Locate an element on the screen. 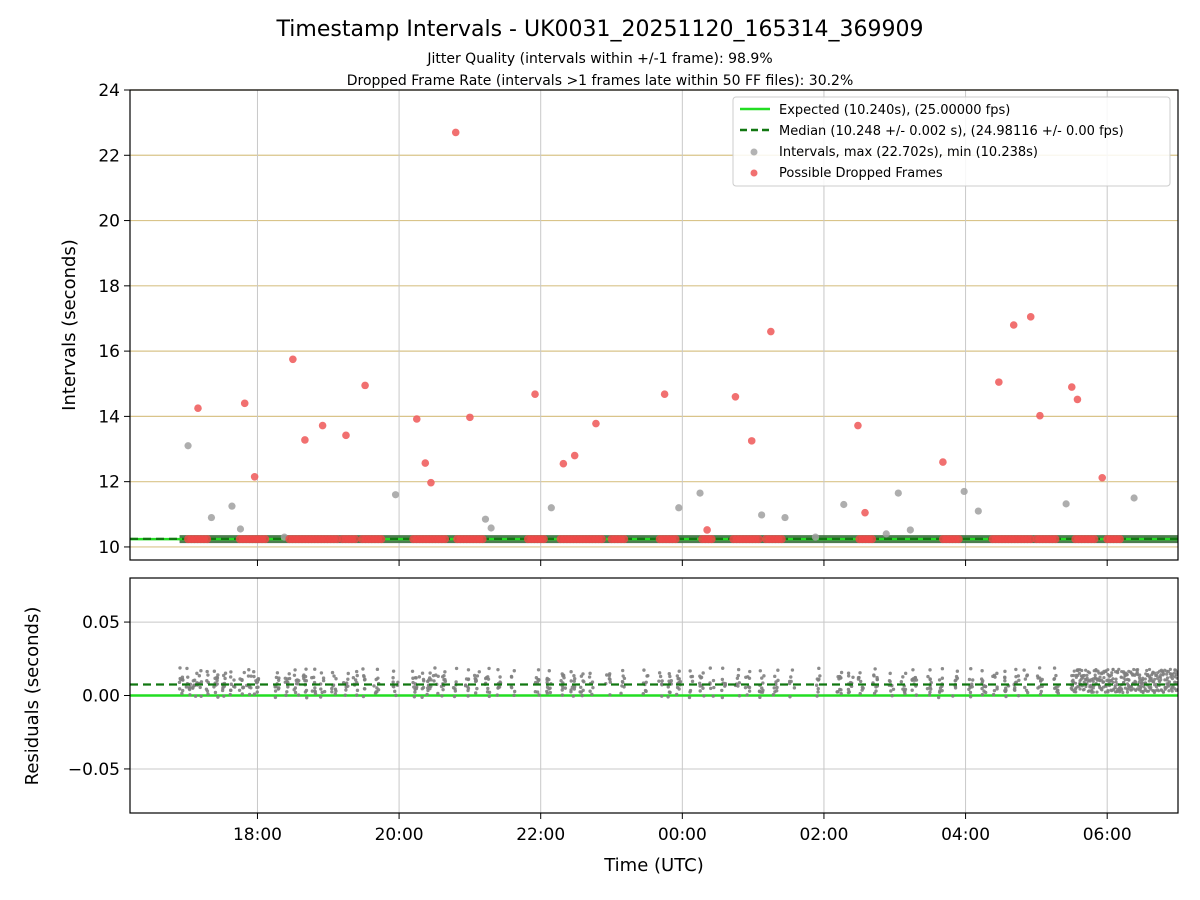 This screenshot has width=1200, height=900. interval-point is located at coordinates (978, 511).